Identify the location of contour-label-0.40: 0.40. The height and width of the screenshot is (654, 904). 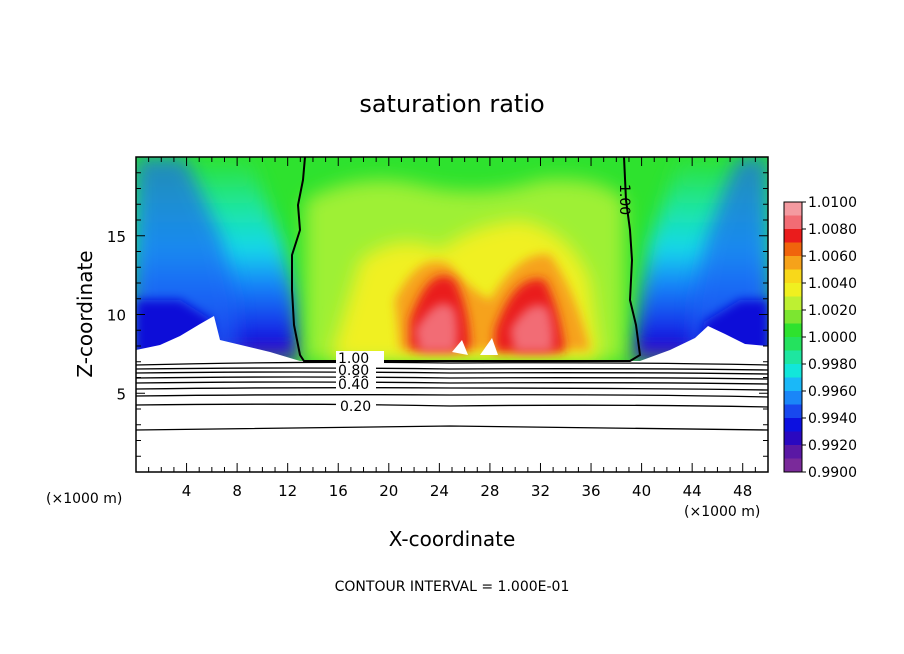
(353, 385).